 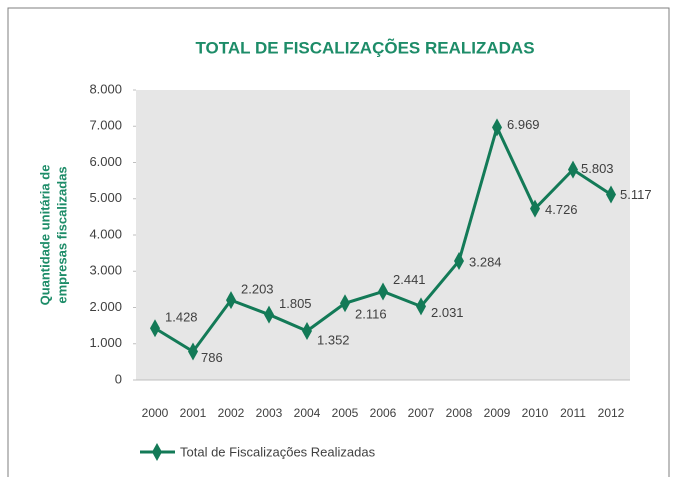 I want to click on data-label: 1.805, so click(x=295, y=303).